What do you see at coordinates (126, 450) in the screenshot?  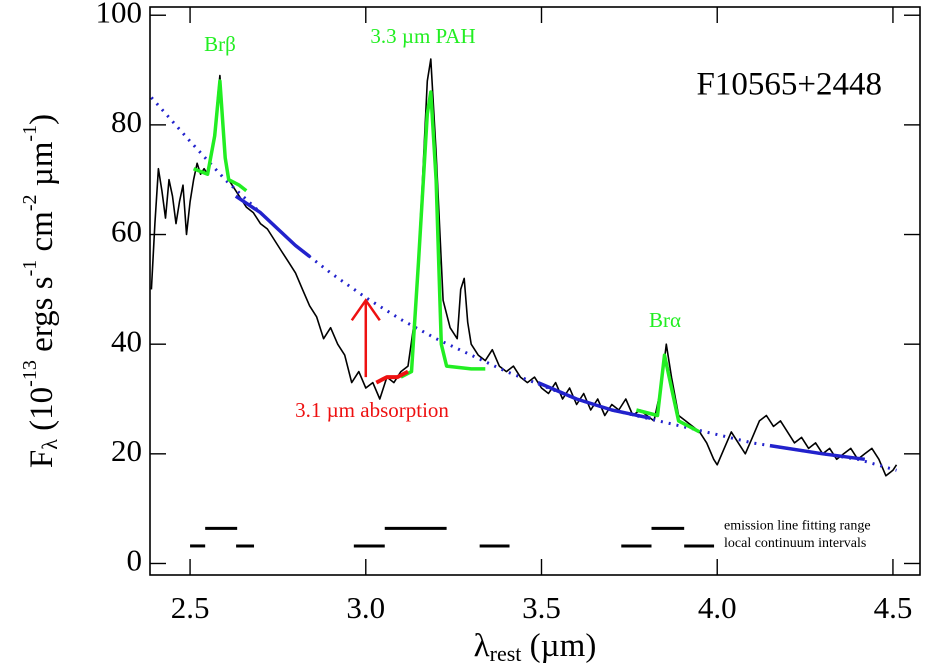 I see `y-tick-label: 20` at bounding box center [126, 450].